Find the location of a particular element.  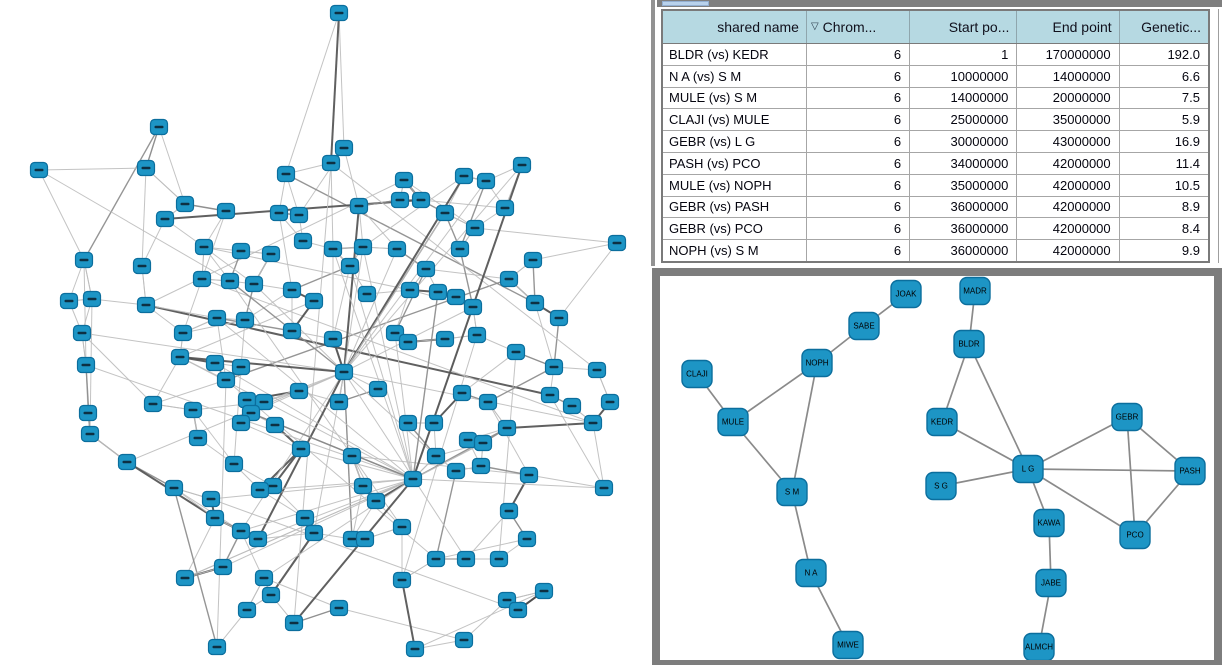

table-row: NOPH (vs) S M 6 36000000 42000000 9.9 is located at coordinates (935, 250).